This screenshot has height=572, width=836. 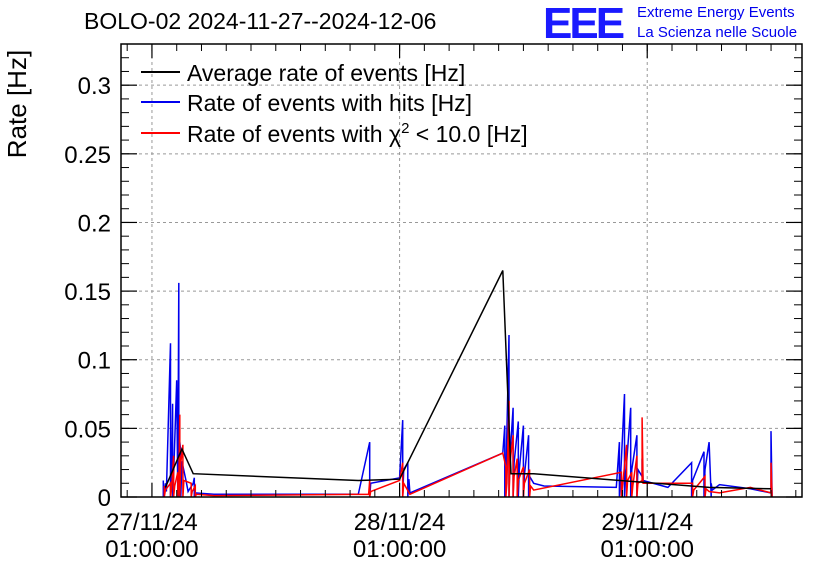 I want to click on x-tick-date: 29/11/24, so click(x=647, y=522).